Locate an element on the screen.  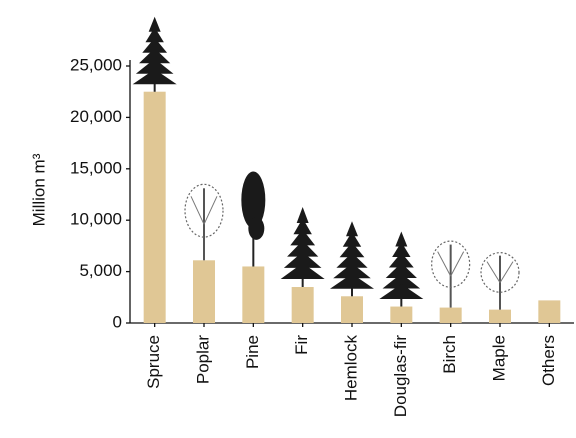
x-tick-label: Poplar is located at coordinates (202, 359).